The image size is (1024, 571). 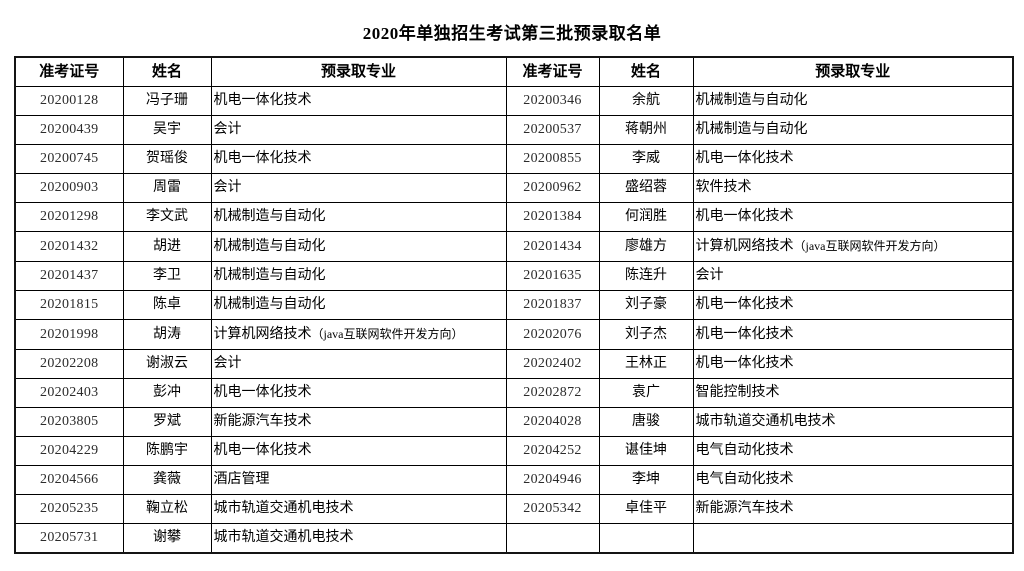 I want to click on cell-exam-number: 20201837, so click(x=552, y=305).